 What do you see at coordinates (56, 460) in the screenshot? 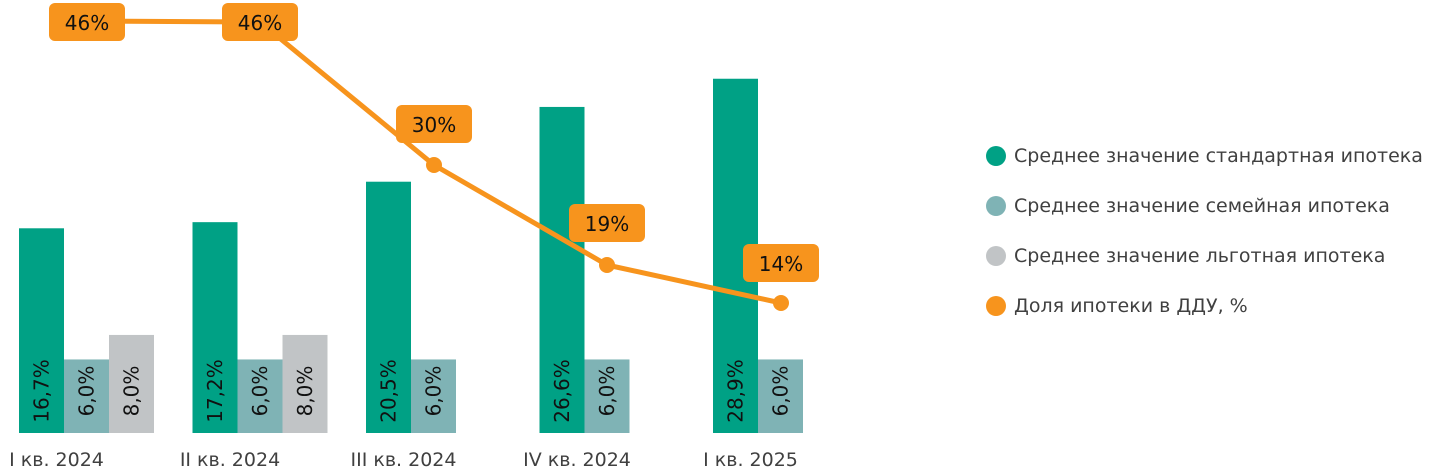
I see `x-axis-label-1: I кв. 2024` at bounding box center [56, 460].